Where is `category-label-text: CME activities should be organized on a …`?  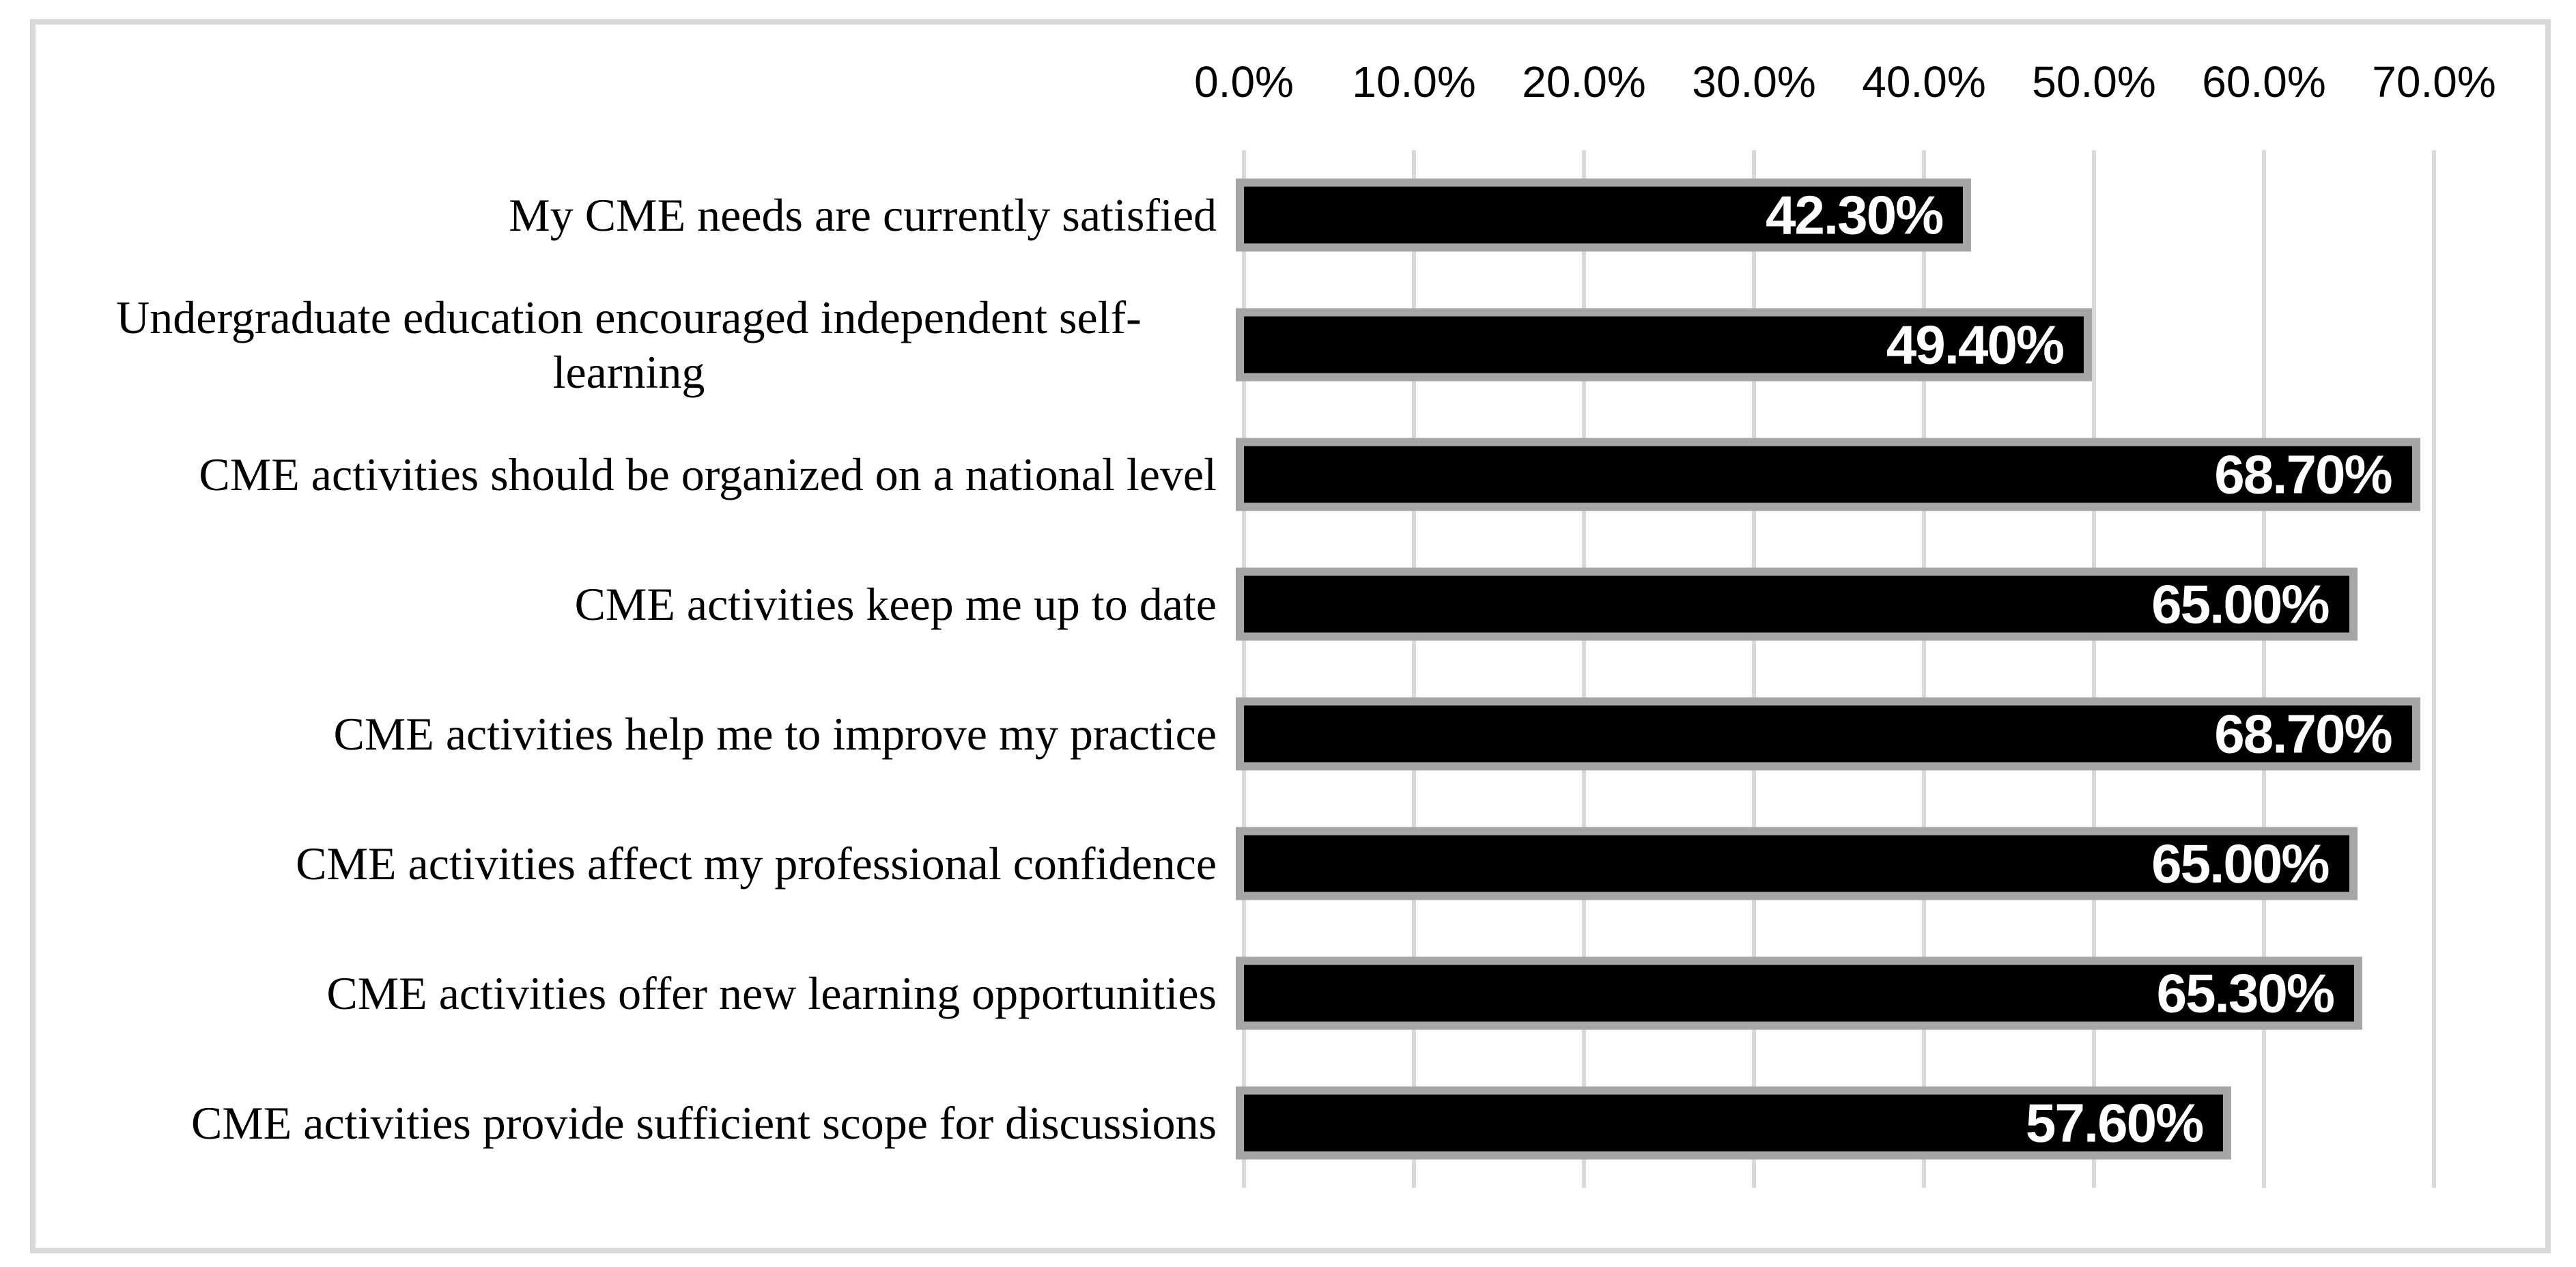
category-label-text: CME activities should be organized on a … is located at coordinates (708, 474).